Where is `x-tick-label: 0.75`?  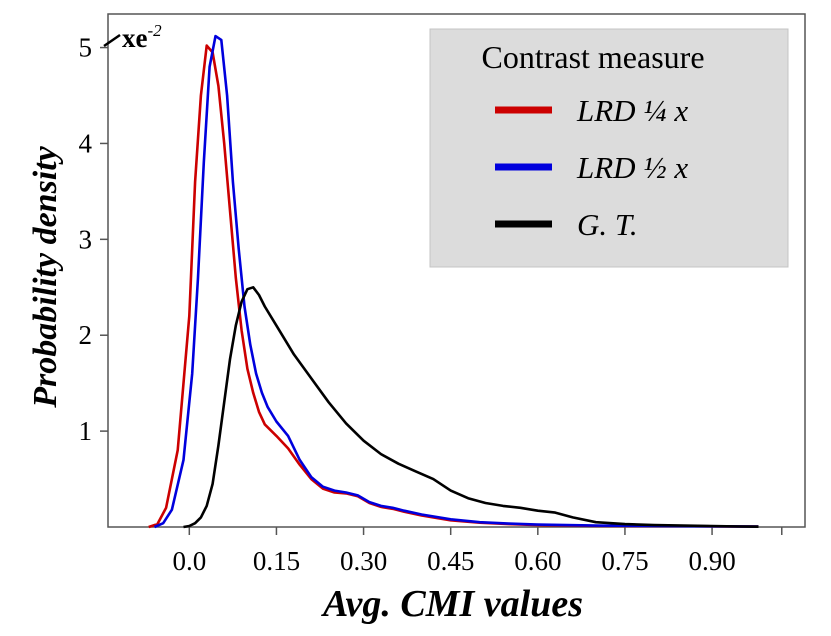 x-tick-label: 0.75 is located at coordinates (624, 561).